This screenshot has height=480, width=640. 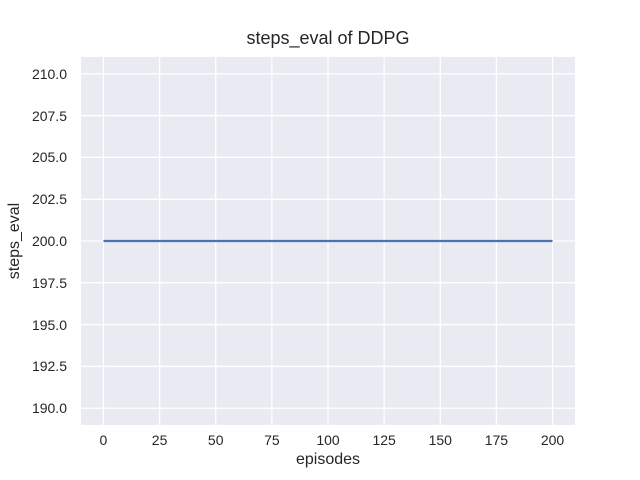 What do you see at coordinates (49, 282) in the screenshot?
I see `y-tick-label: 197.5` at bounding box center [49, 282].